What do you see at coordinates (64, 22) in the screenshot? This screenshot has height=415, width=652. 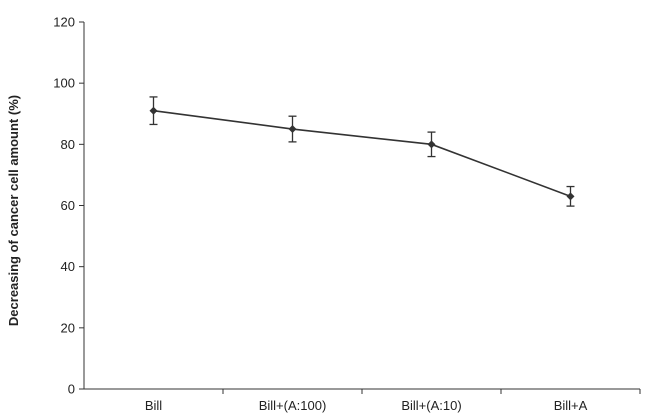 I see `y-tick-label: 120` at bounding box center [64, 22].